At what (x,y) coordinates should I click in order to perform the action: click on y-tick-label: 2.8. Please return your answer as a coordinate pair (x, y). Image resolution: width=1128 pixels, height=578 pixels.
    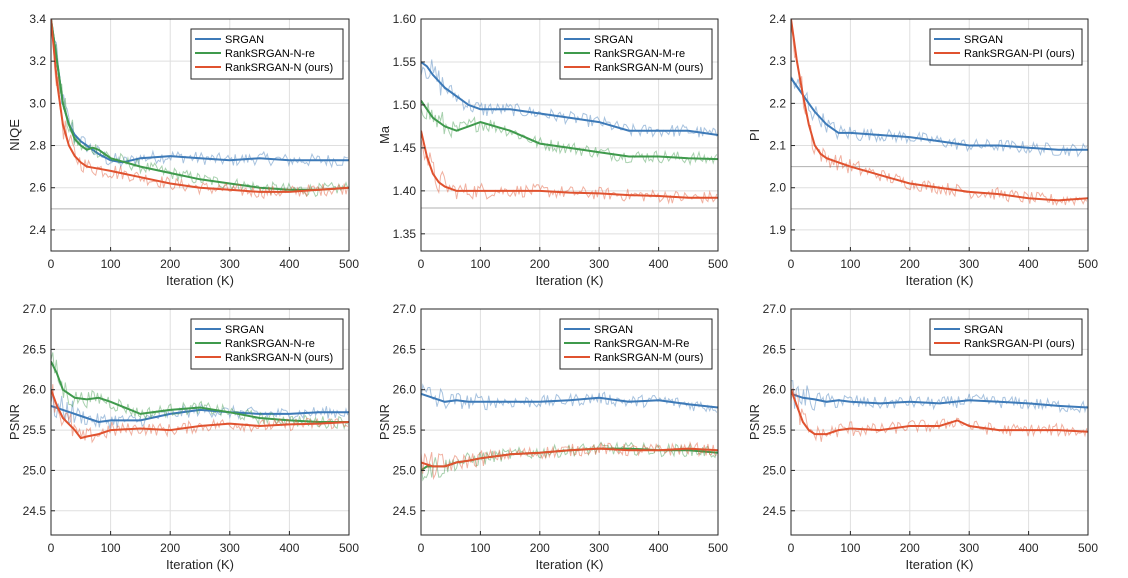
    Looking at the image, I should click on (37, 146).